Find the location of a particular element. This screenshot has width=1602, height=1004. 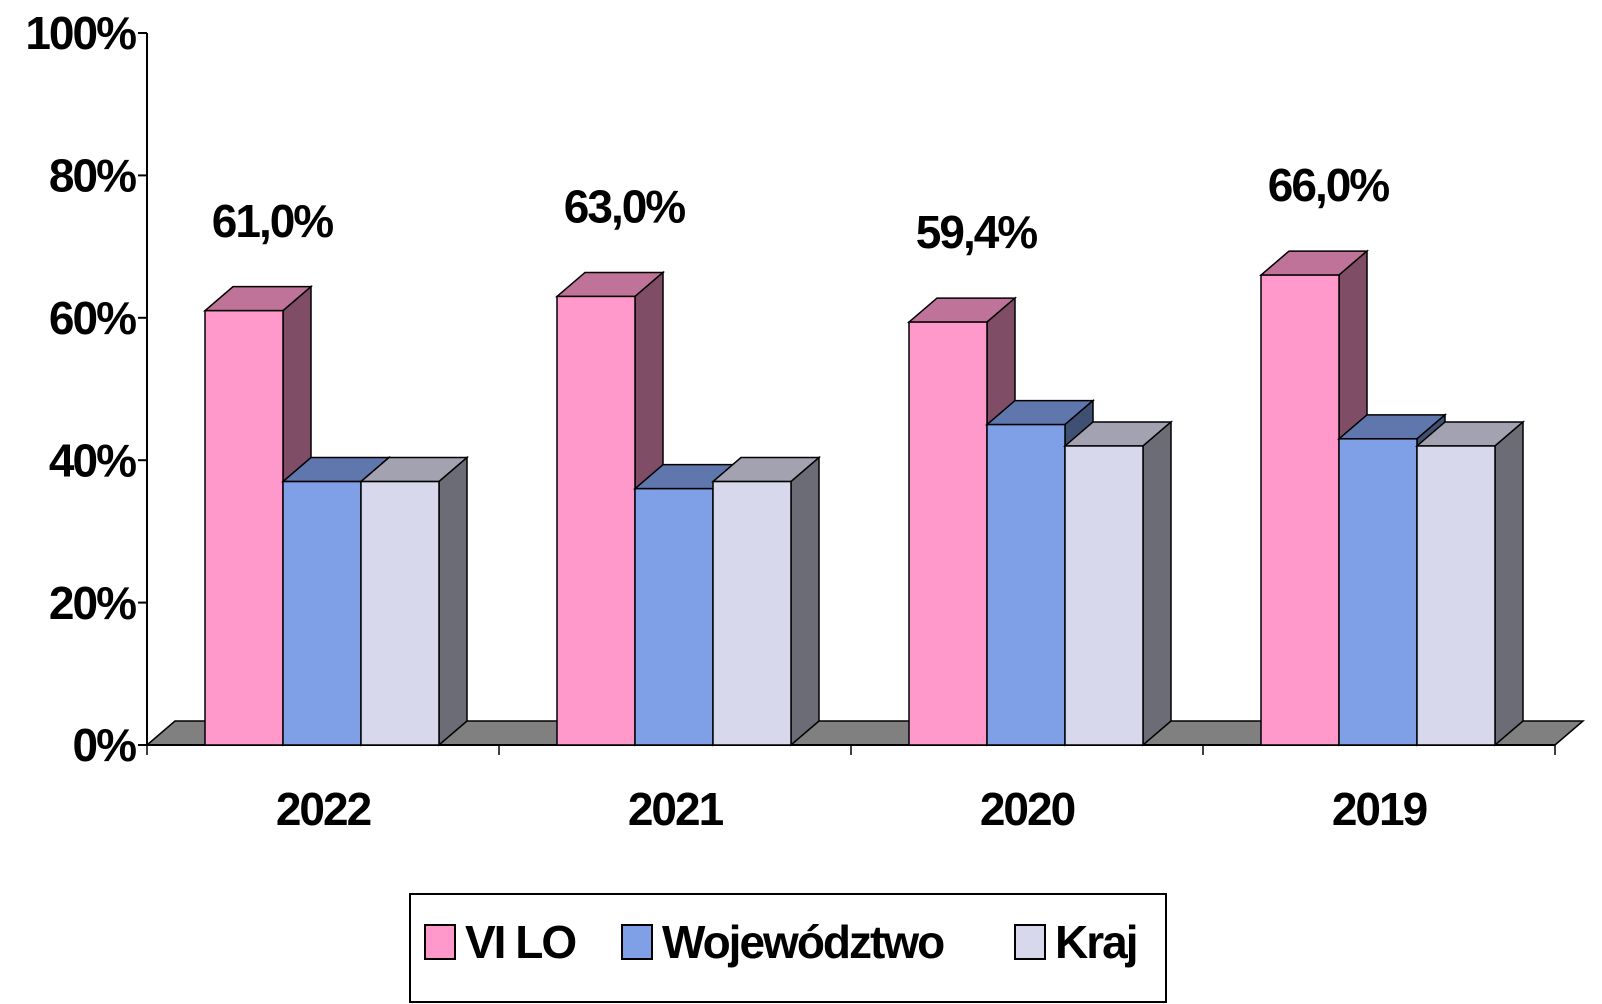

y-tick-label: 0% is located at coordinates (105, 745).